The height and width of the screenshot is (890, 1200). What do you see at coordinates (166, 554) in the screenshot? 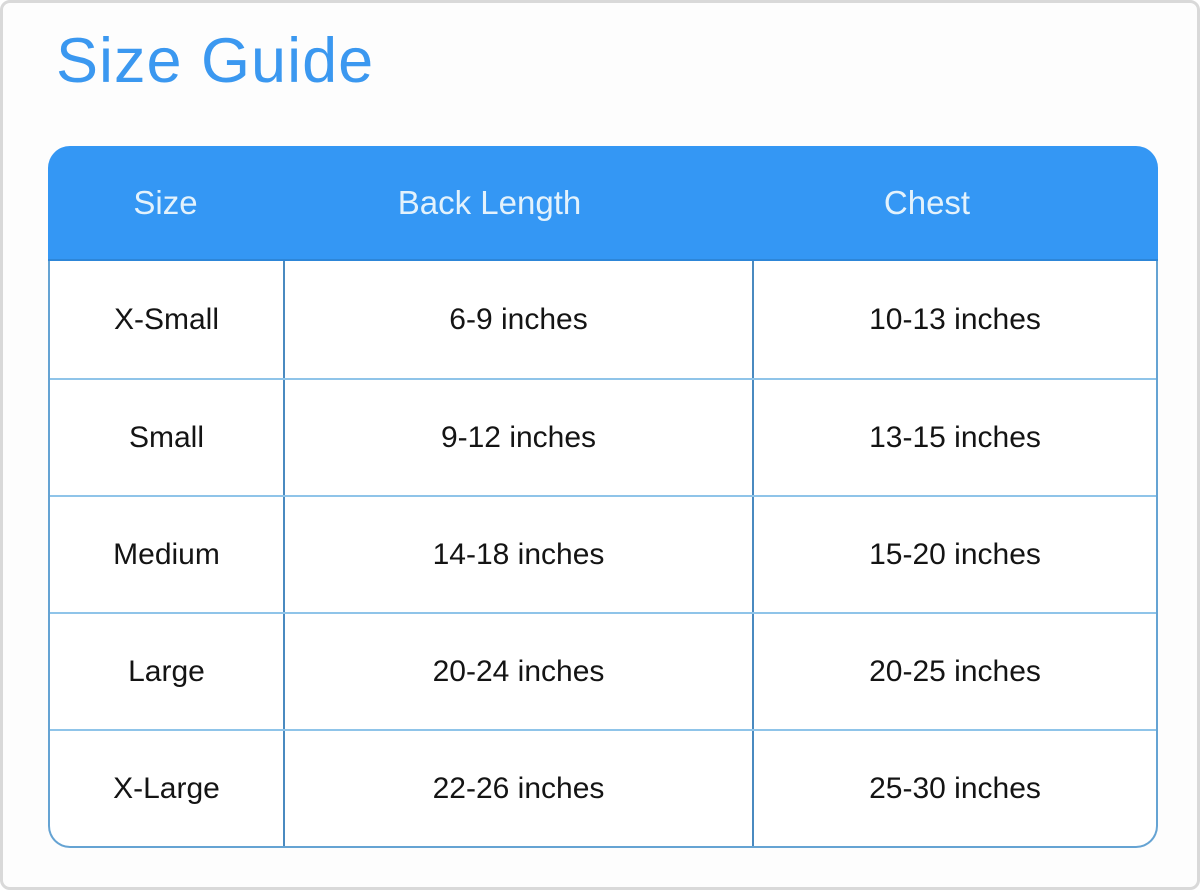
I see `size-cell: Medium` at bounding box center [166, 554].